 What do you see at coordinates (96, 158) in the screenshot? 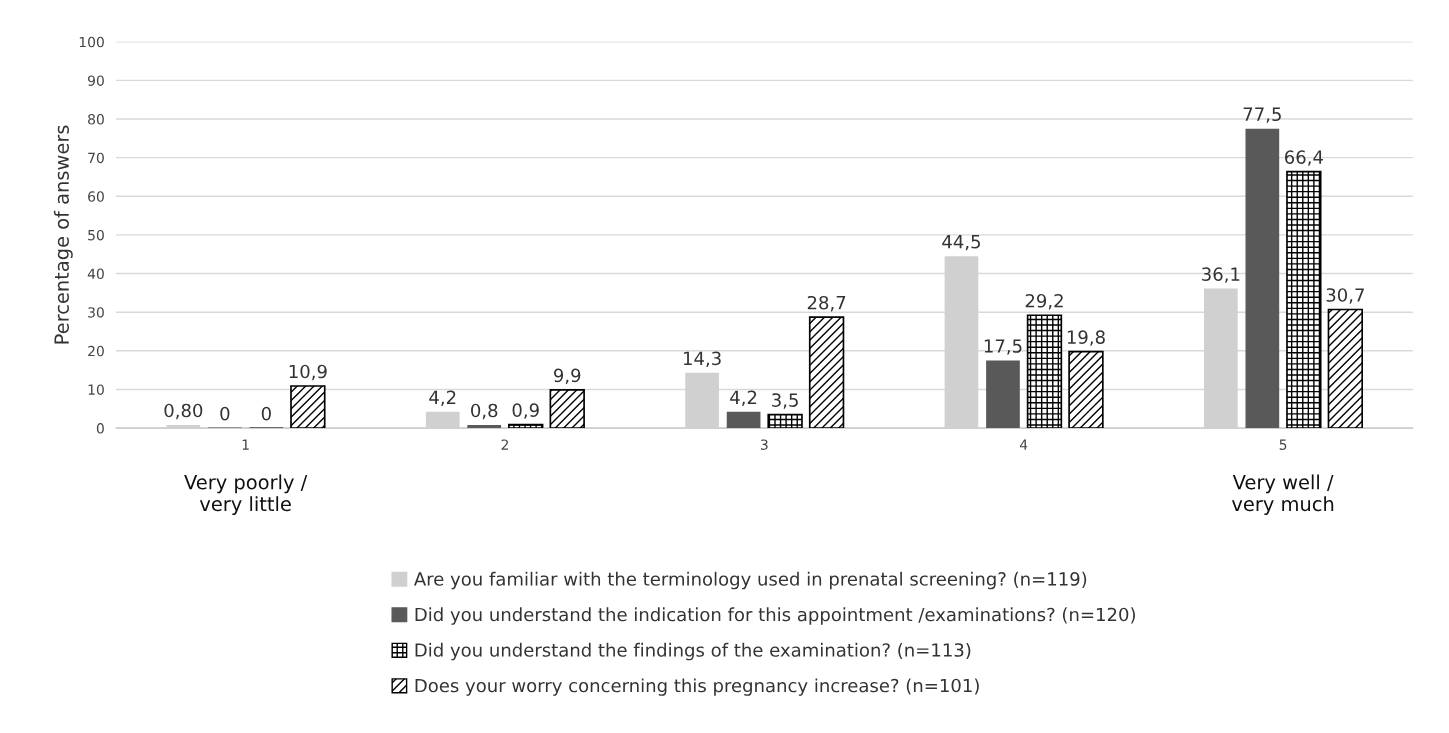
I see `y-tick-label: 70` at bounding box center [96, 158].